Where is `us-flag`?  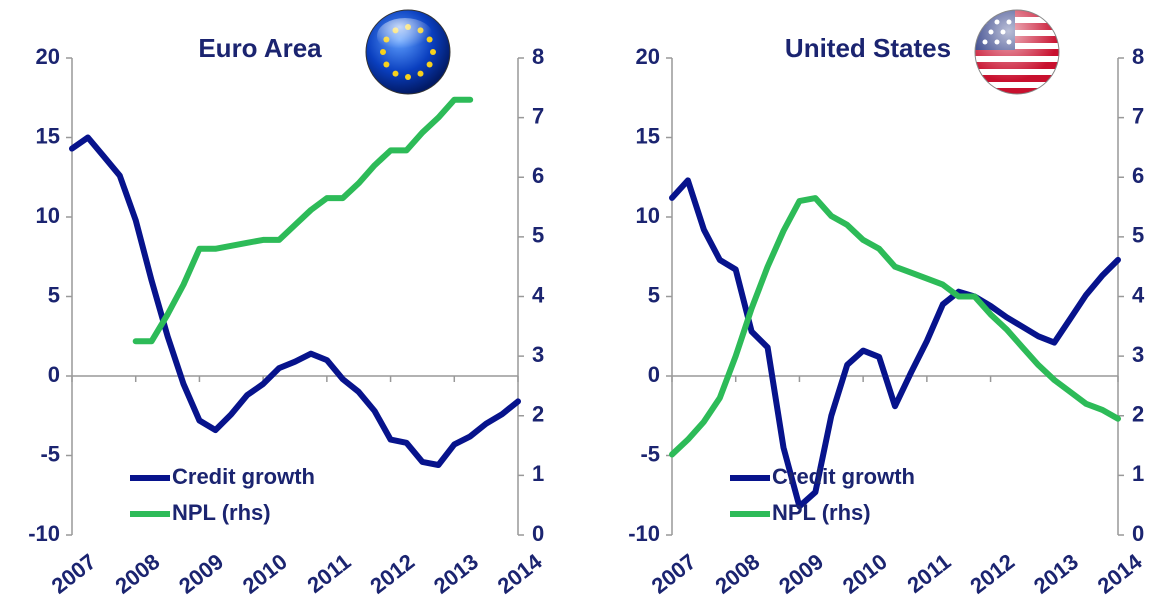
us-flag is located at coordinates (1017, 52).